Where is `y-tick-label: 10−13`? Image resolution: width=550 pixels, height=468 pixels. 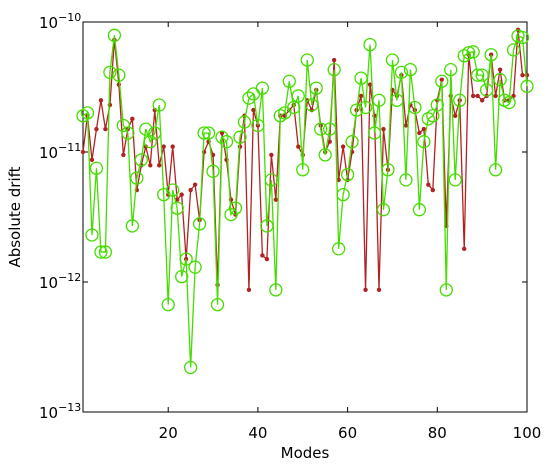 y-tick-label: 10−13 is located at coordinates (60, 411).